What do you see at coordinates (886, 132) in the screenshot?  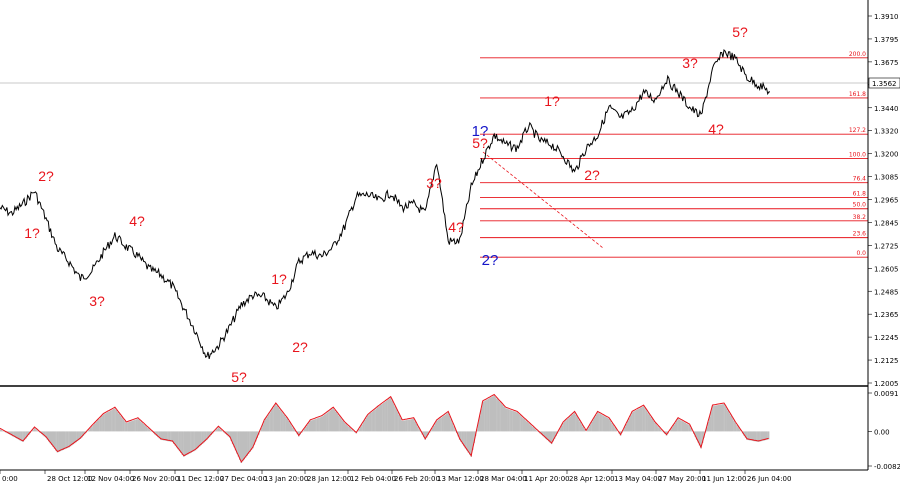 I see `price-axis-tick-label: 1.3320` at bounding box center [886, 132].